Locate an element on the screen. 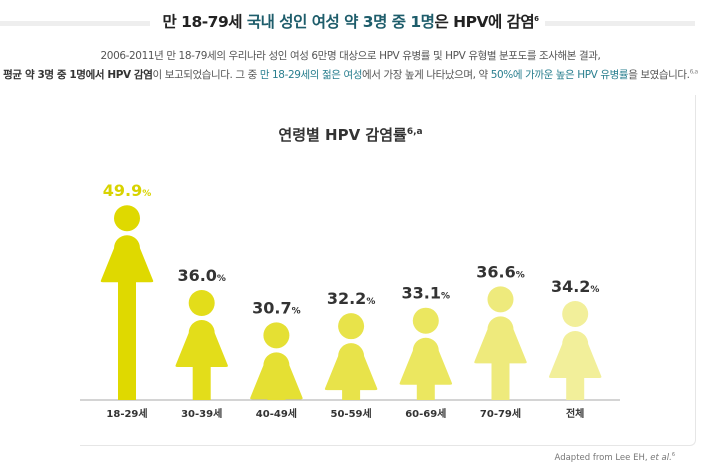 The image size is (701, 470). data-label: 30.7% is located at coordinates (276, 307).